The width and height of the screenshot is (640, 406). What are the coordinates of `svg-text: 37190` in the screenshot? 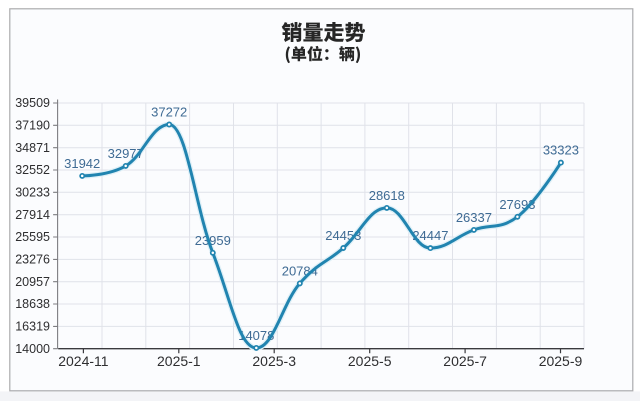 It's located at (32, 125).